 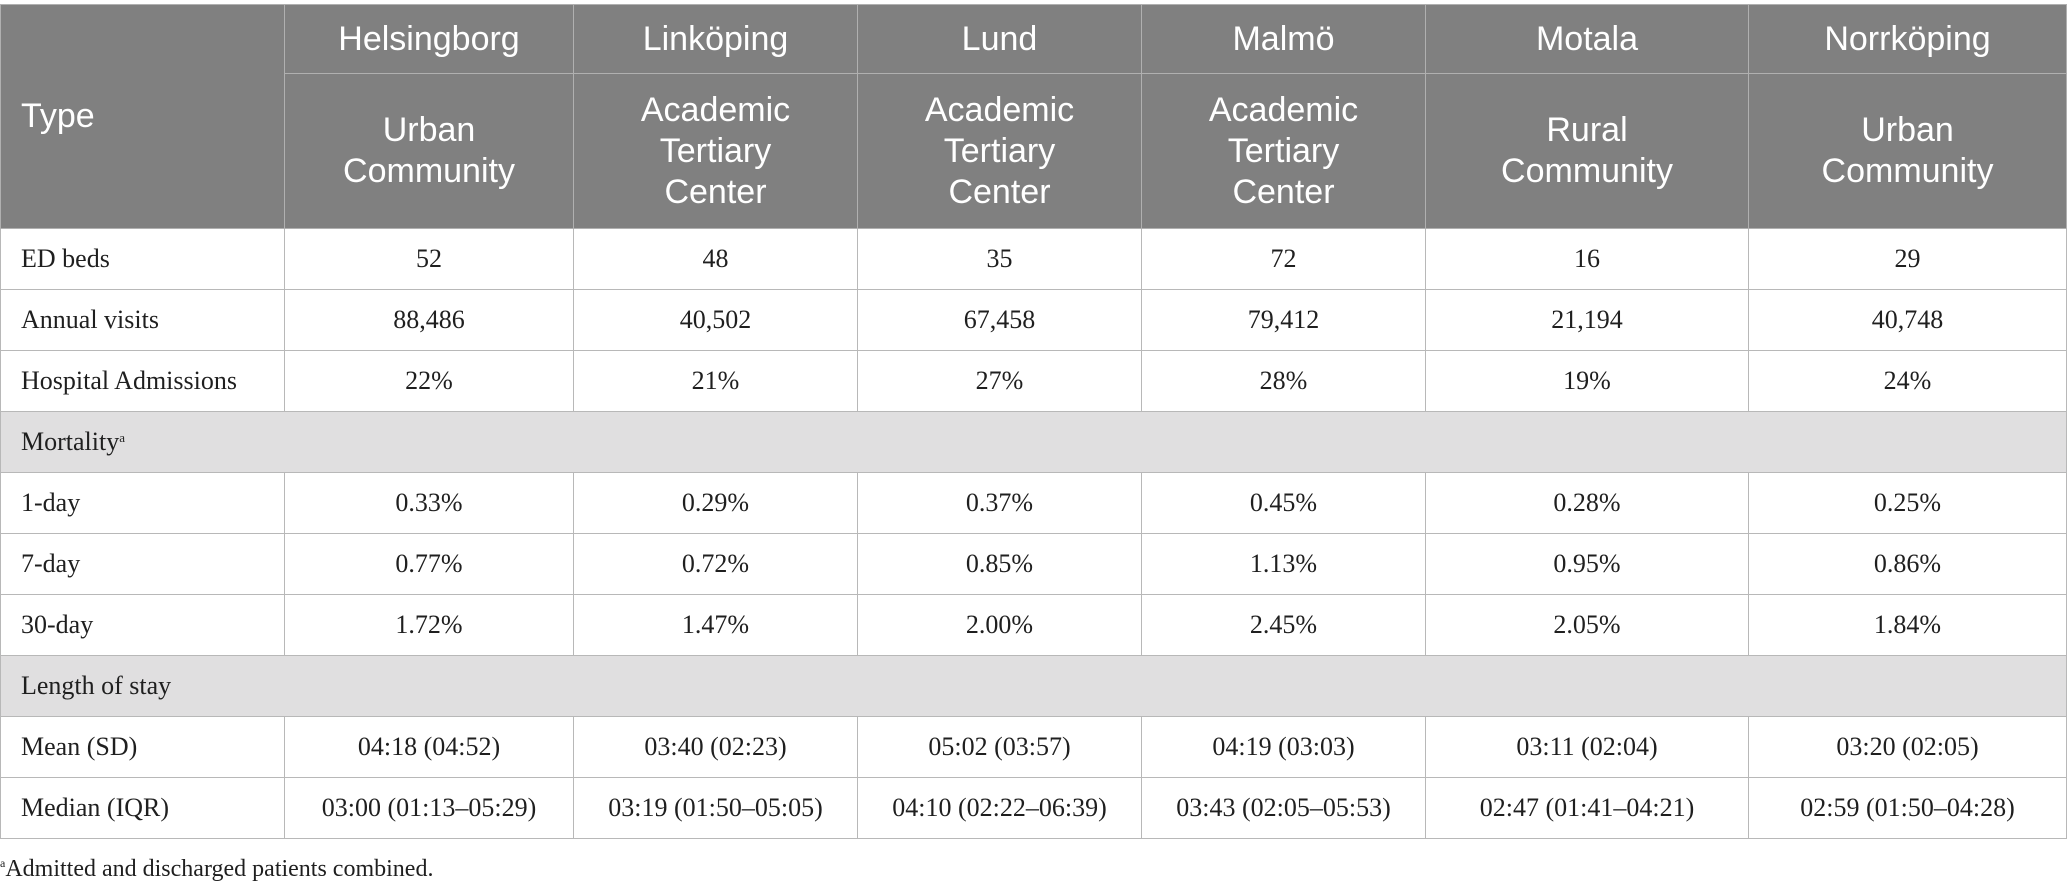 I want to click on row-label: Mean (SD), so click(x=142, y=747).